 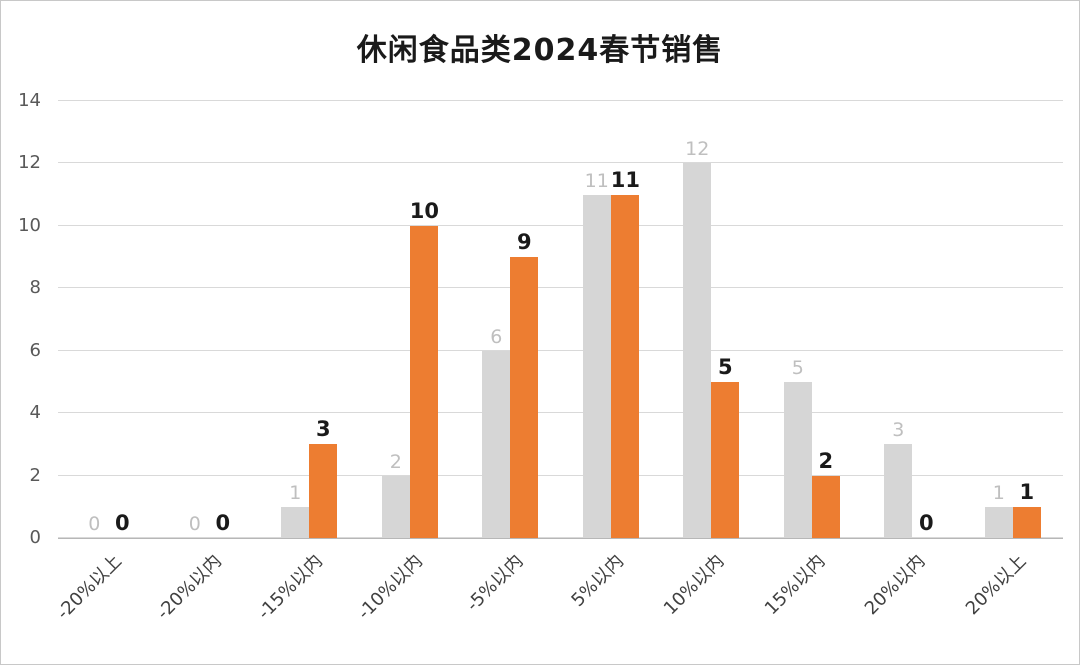 What do you see at coordinates (524, 242) in the screenshot?
I see `bar-value-label: 9` at bounding box center [524, 242].